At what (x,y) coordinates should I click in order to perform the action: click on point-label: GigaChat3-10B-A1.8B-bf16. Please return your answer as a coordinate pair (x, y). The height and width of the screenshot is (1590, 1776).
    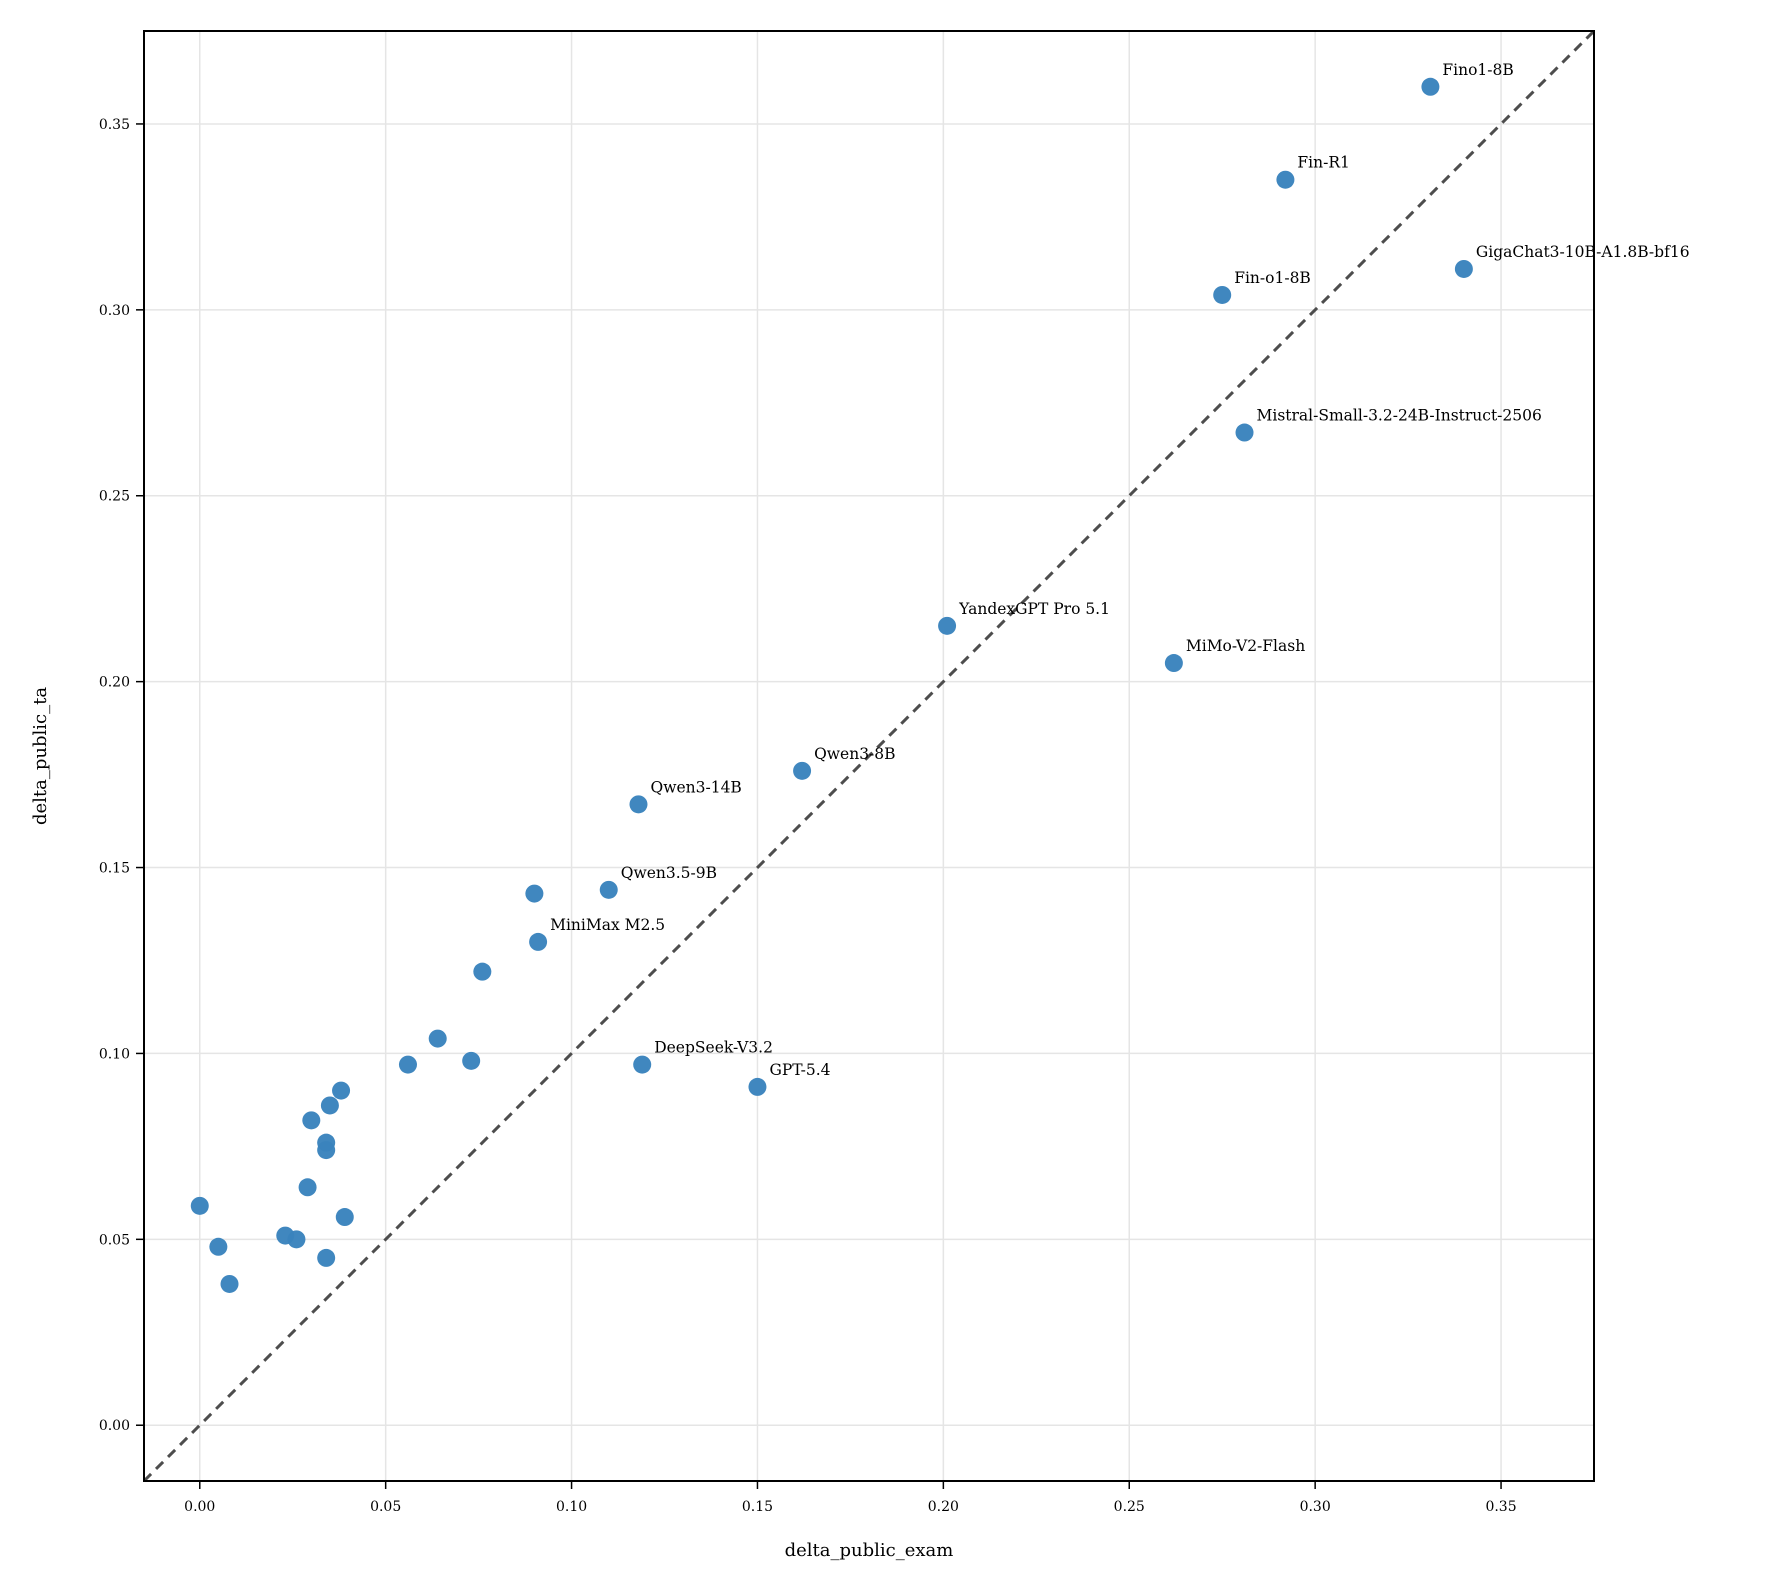
    Looking at the image, I should click on (1583, 252).